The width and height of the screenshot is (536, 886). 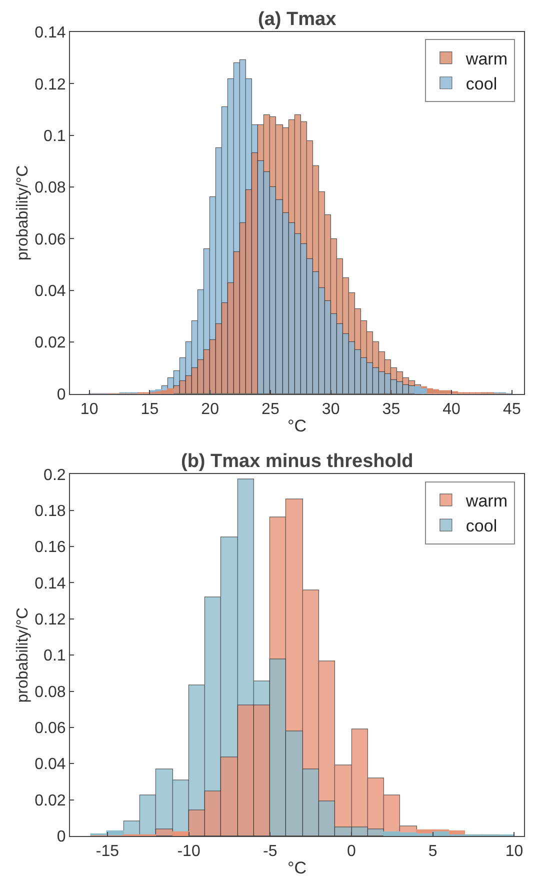 What do you see at coordinates (271, 409) in the screenshot?
I see `x-tick-label: 25` at bounding box center [271, 409].